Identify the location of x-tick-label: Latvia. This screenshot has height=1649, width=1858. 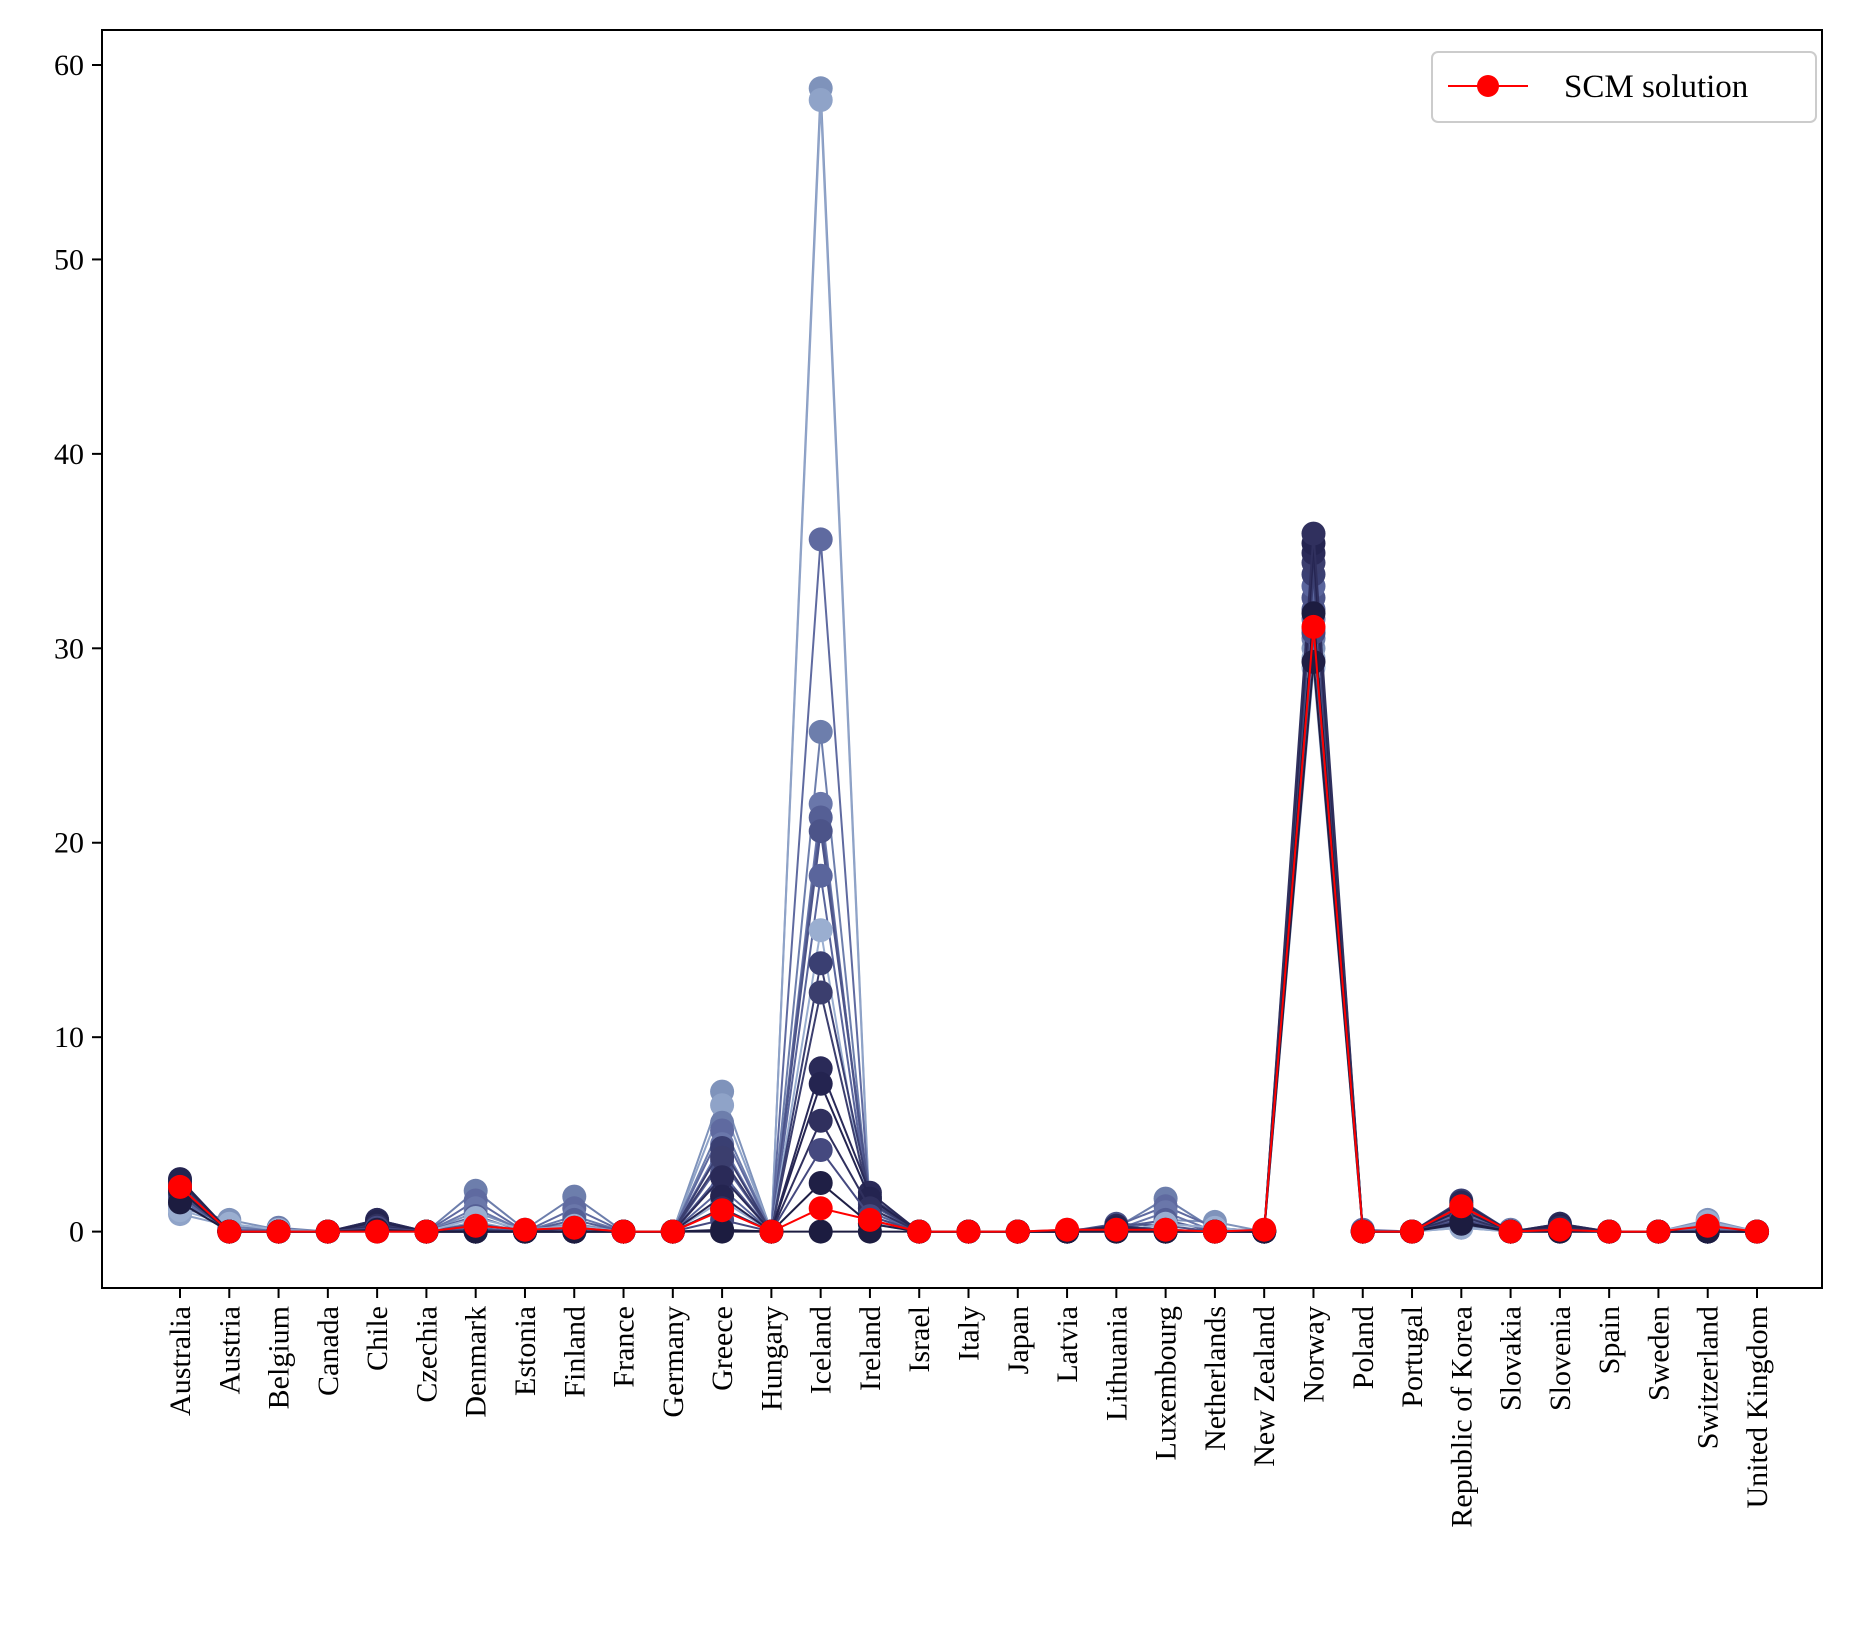
(1067, 1344).